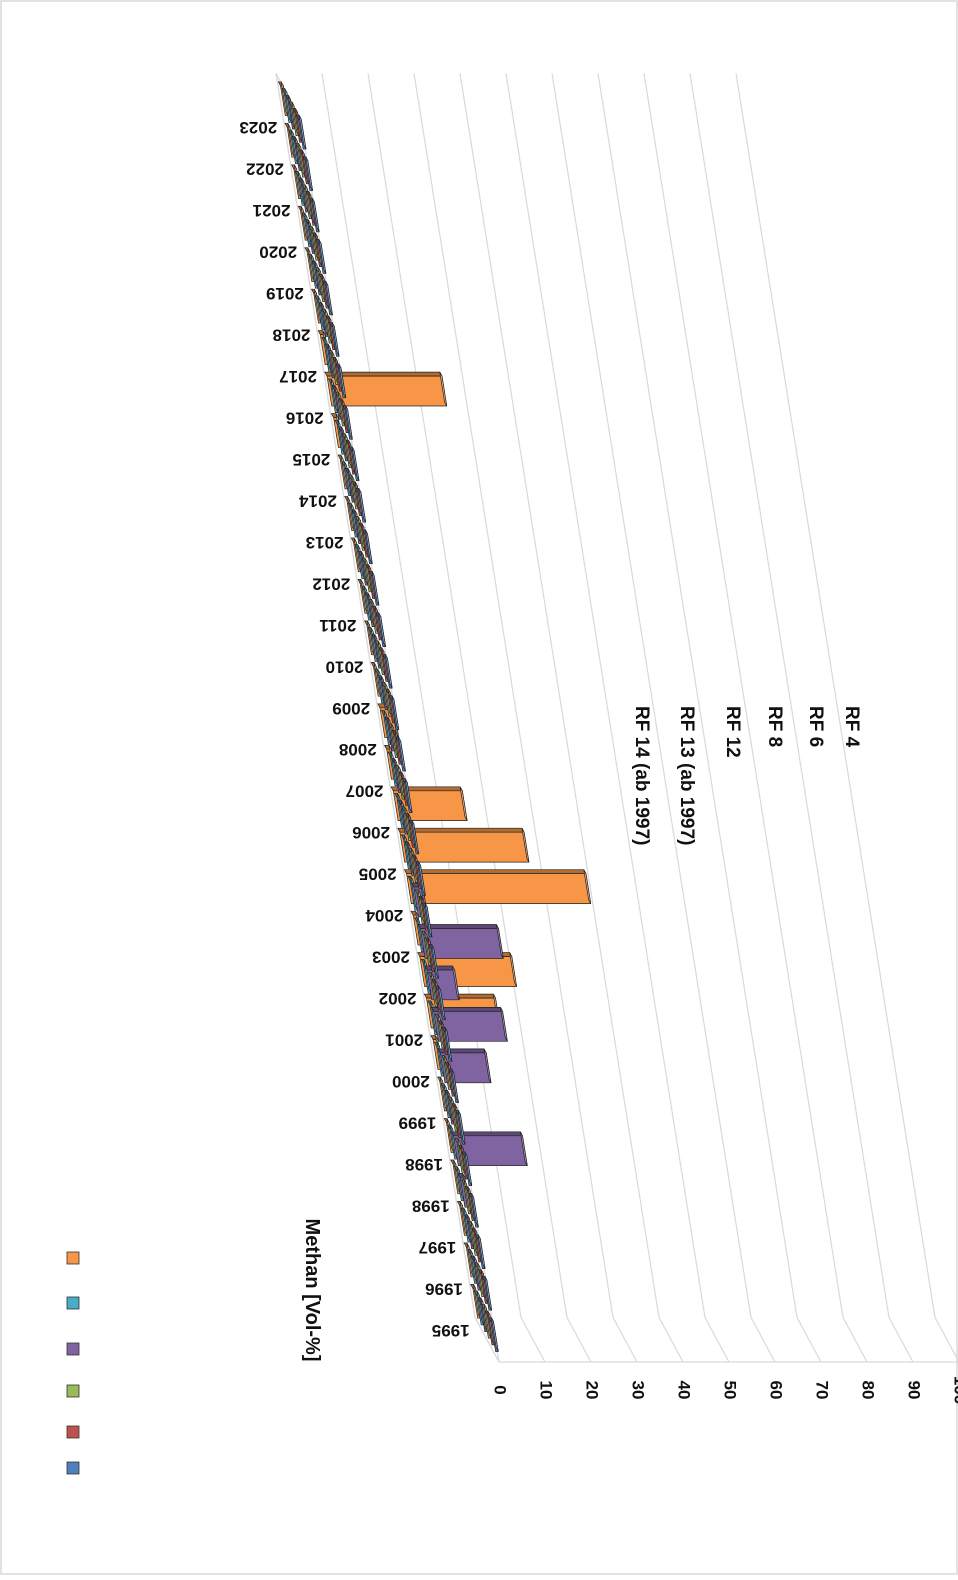  What do you see at coordinates (730, 1390) in the screenshot?
I see `y-tick-label: 50` at bounding box center [730, 1390].